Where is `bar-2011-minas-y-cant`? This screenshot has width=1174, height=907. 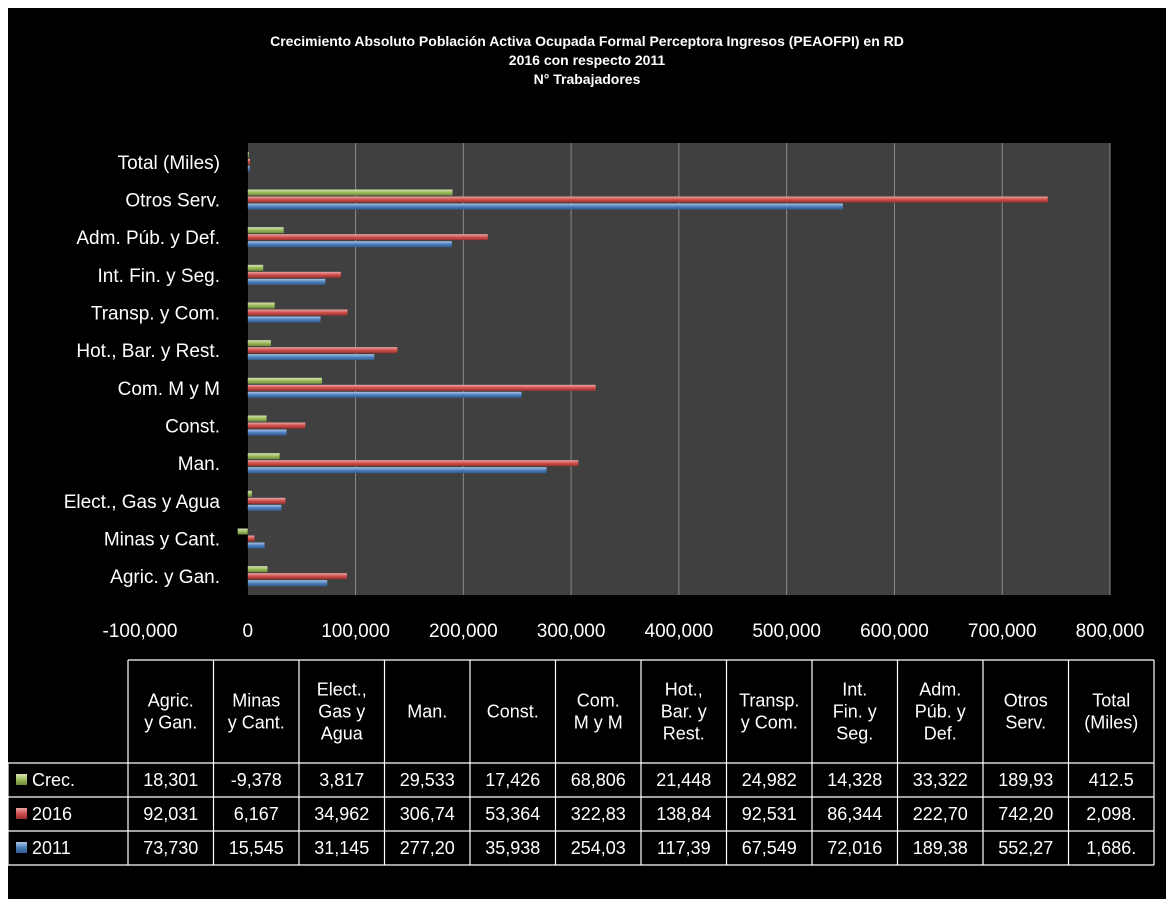
bar-2011-minas-y-cant is located at coordinates (256, 545).